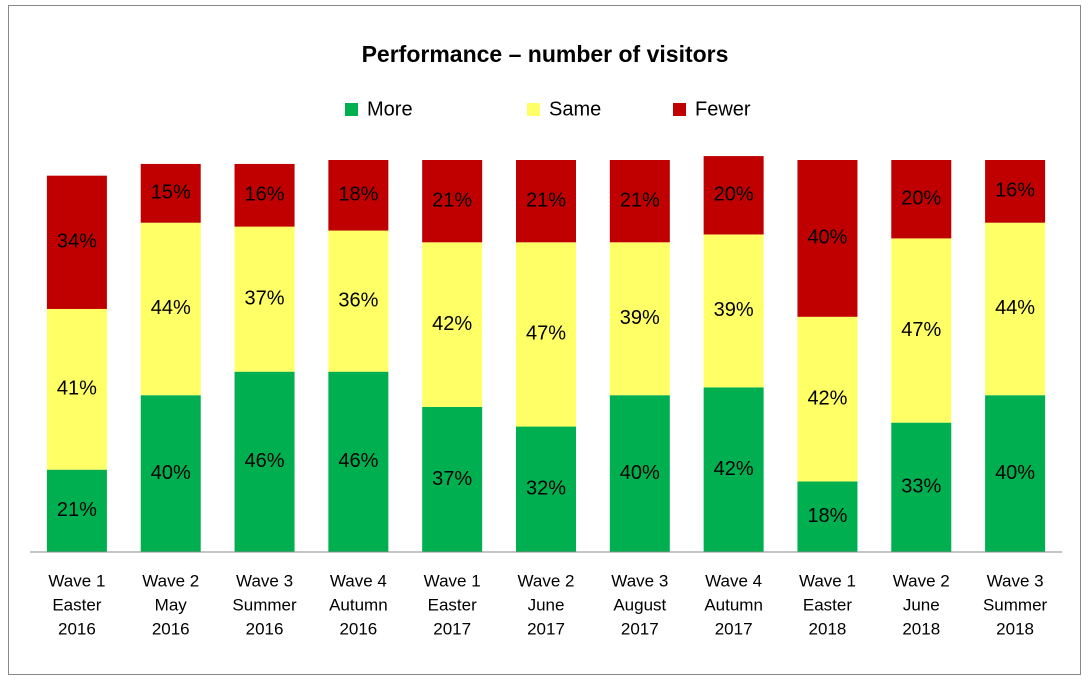 This screenshot has width=1089, height=681. I want to click on legend-label: Same, so click(575, 109).